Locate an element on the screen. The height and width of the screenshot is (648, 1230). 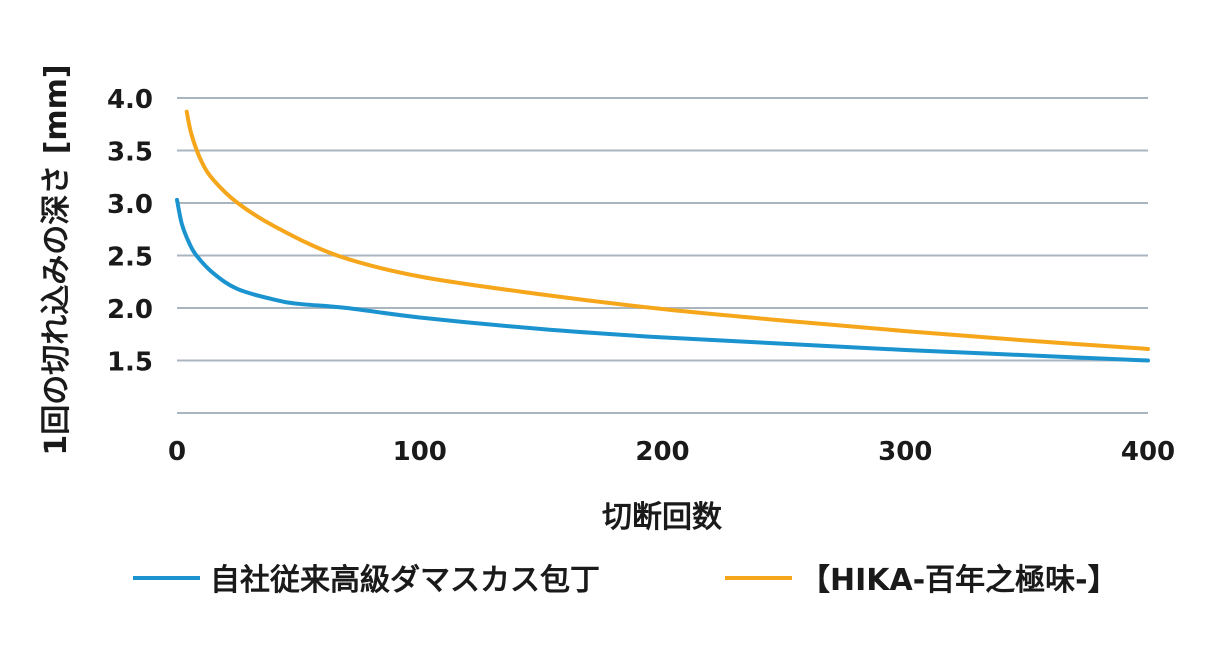
x-axis-label: 切断回数 is located at coordinates (662, 517).